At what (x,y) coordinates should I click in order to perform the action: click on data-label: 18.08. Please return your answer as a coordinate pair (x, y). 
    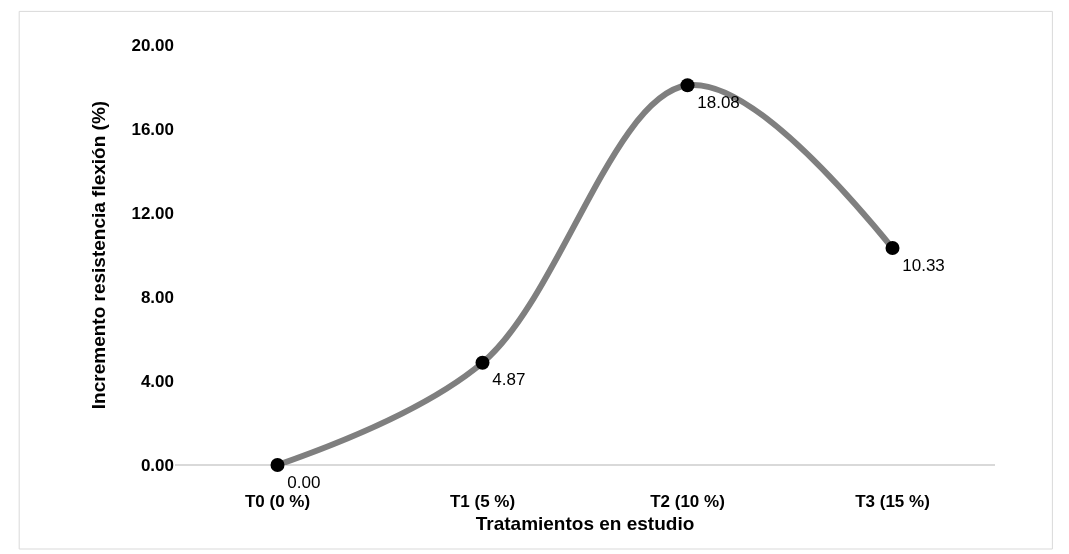
    Looking at the image, I should click on (718, 102).